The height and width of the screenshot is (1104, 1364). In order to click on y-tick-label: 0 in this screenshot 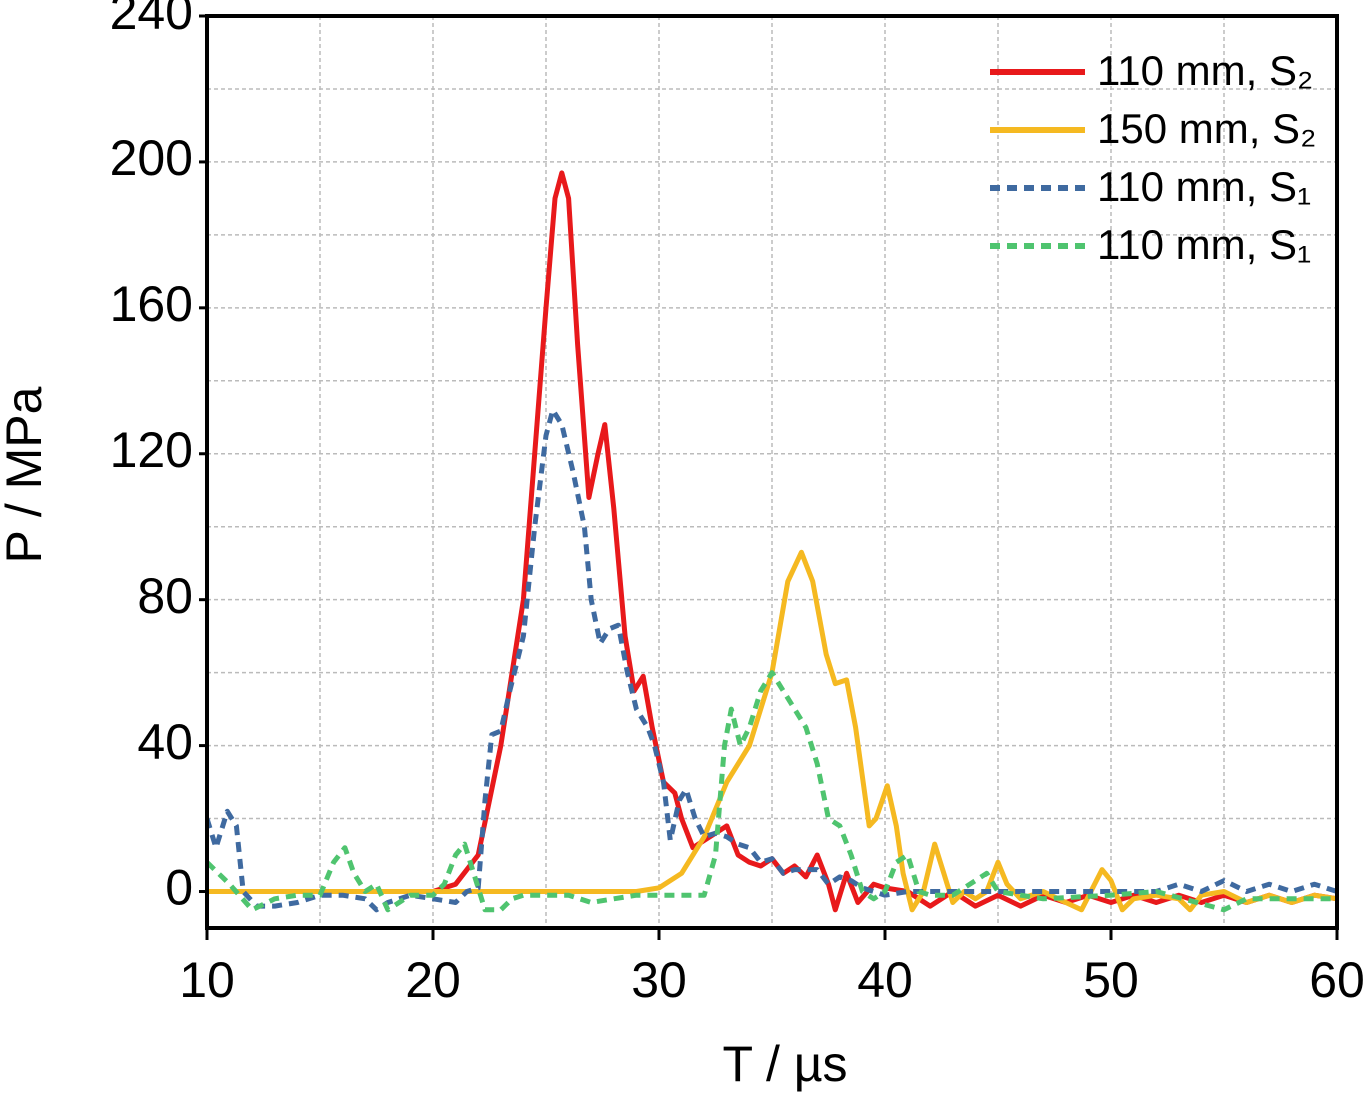, I will do `click(179, 888)`.